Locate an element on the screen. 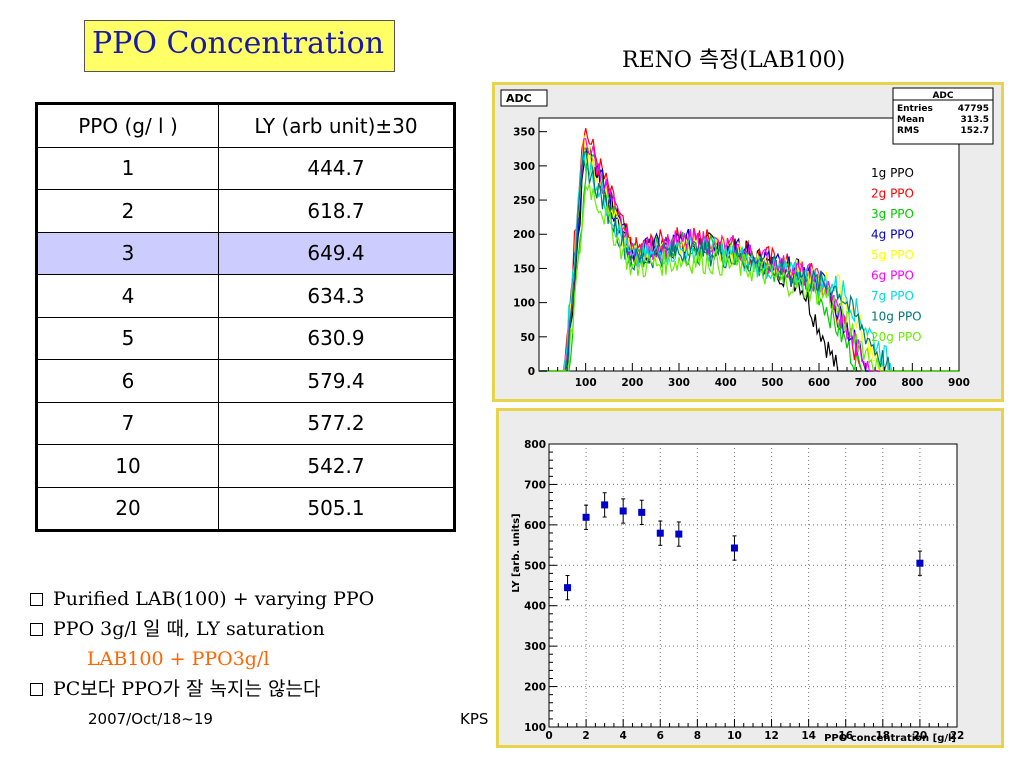  ly-plot-area is located at coordinates (753, 585).